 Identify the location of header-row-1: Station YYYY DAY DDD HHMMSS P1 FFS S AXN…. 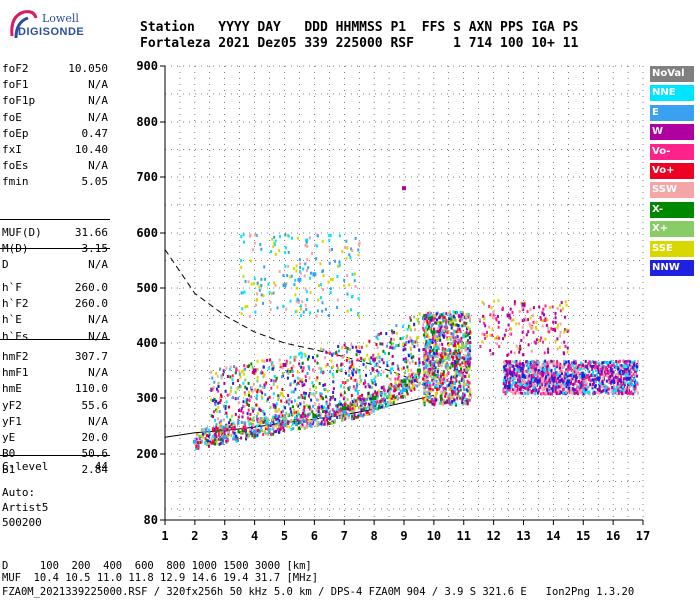
(359, 27).